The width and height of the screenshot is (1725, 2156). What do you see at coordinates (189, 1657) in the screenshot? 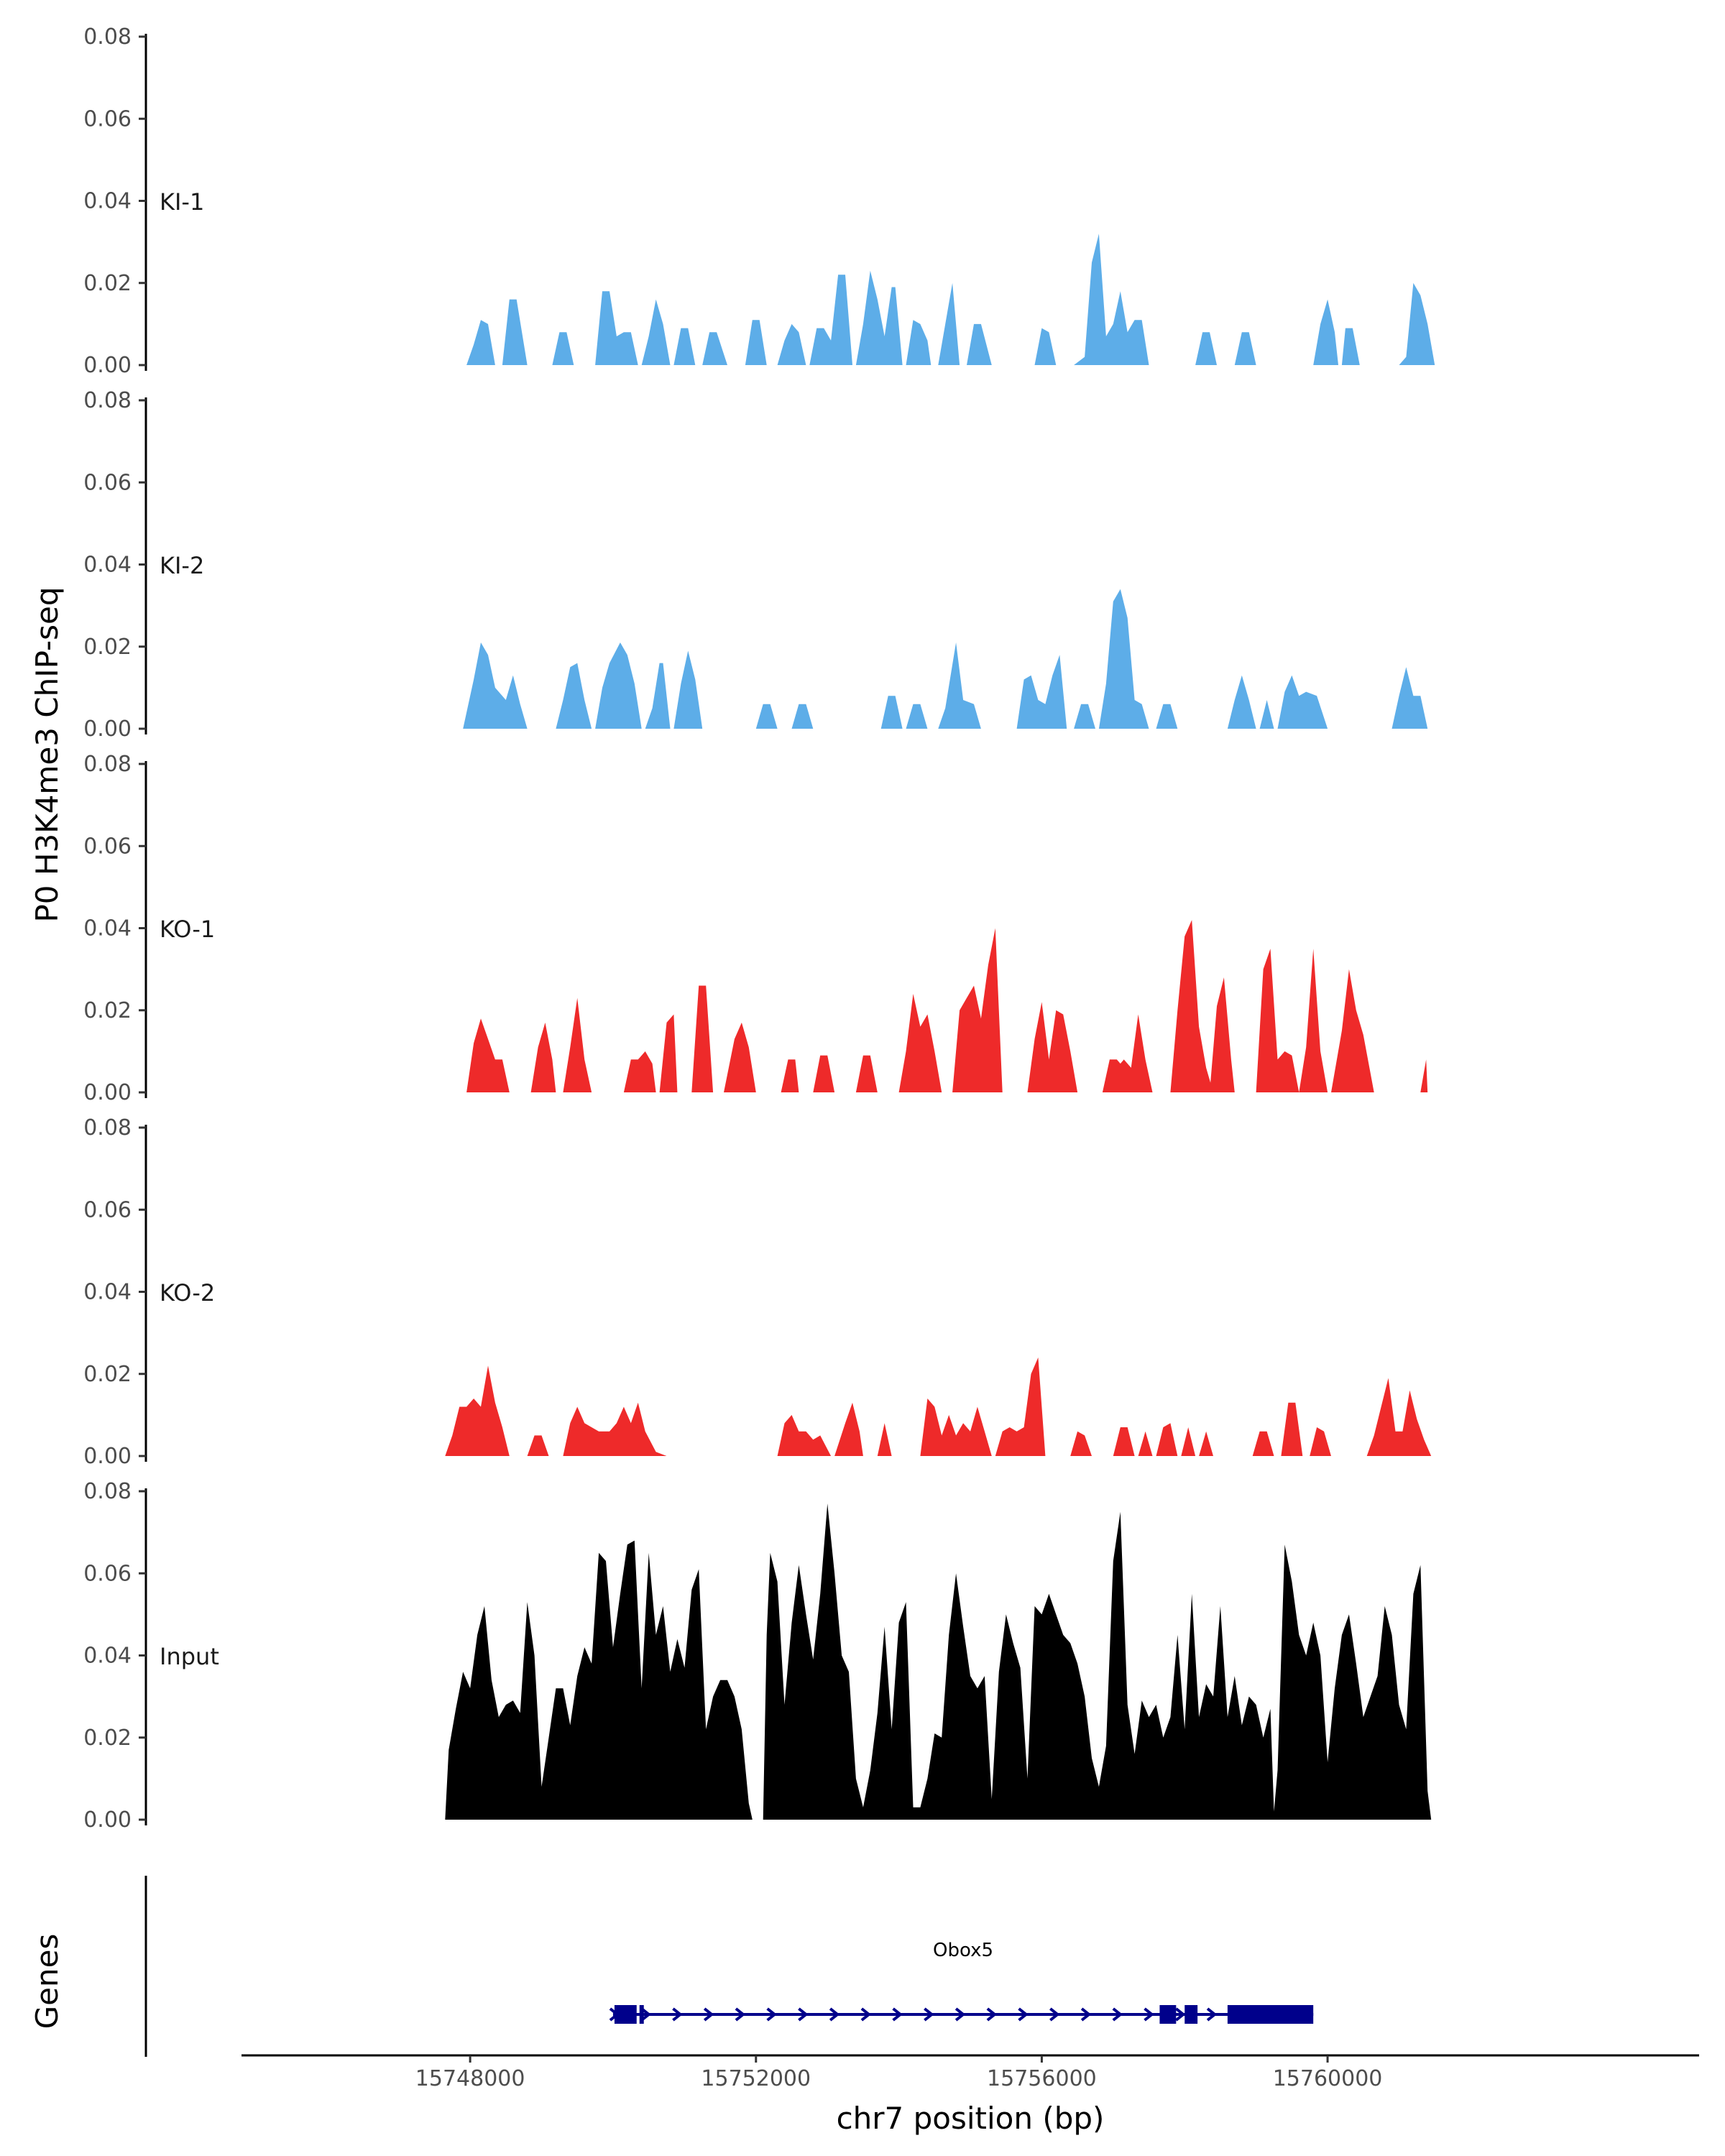
I see `track-label-input: Input` at bounding box center [189, 1657].